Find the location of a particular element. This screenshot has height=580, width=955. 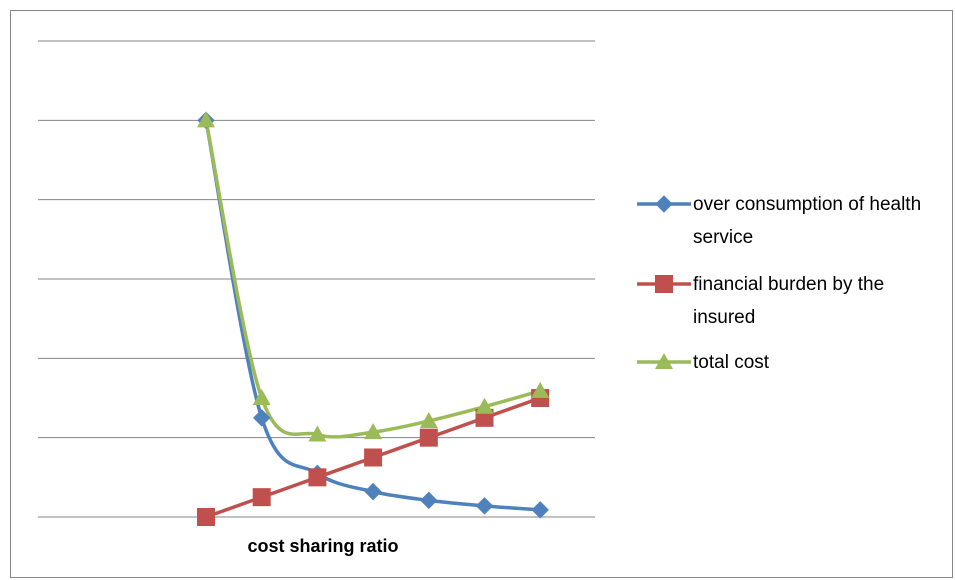

legend-item: over consumption of health service is located at coordinates (792, 221).